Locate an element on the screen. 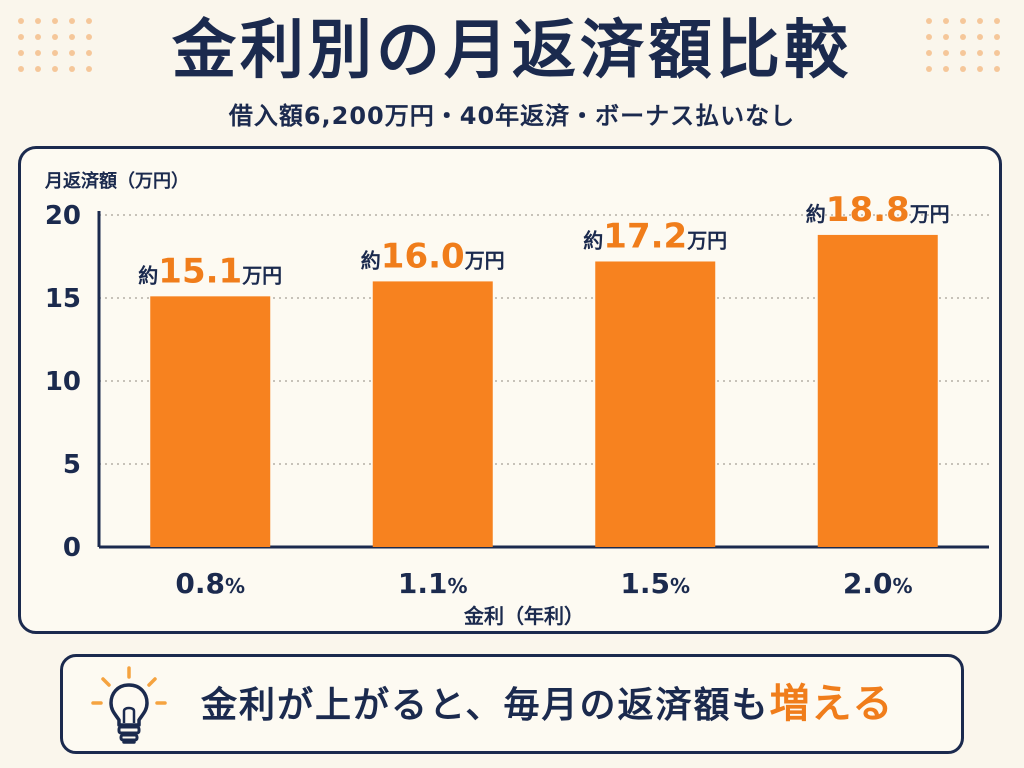  x-axis-label: 金利（年利） is located at coordinates (523, 616).